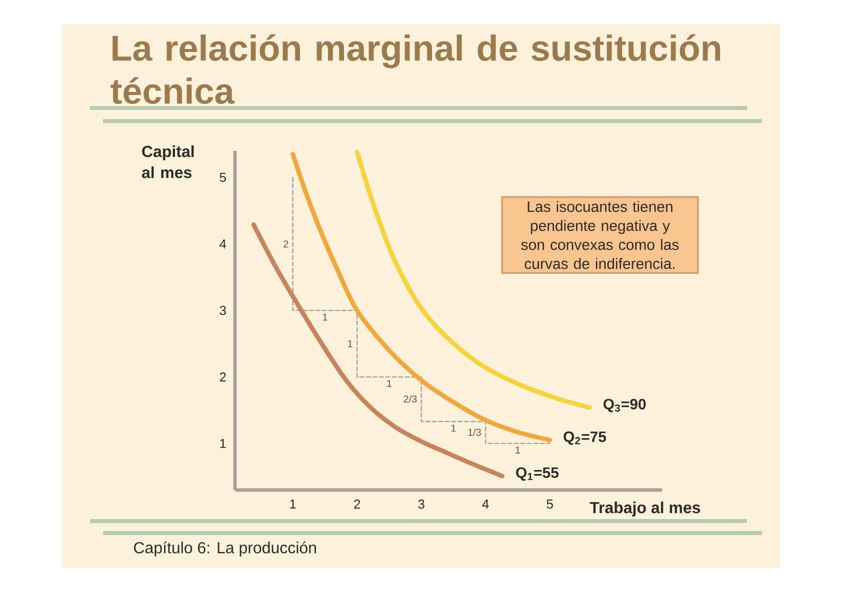  What do you see at coordinates (421, 504) in the screenshot?
I see `x-tick-label: 3` at bounding box center [421, 504].